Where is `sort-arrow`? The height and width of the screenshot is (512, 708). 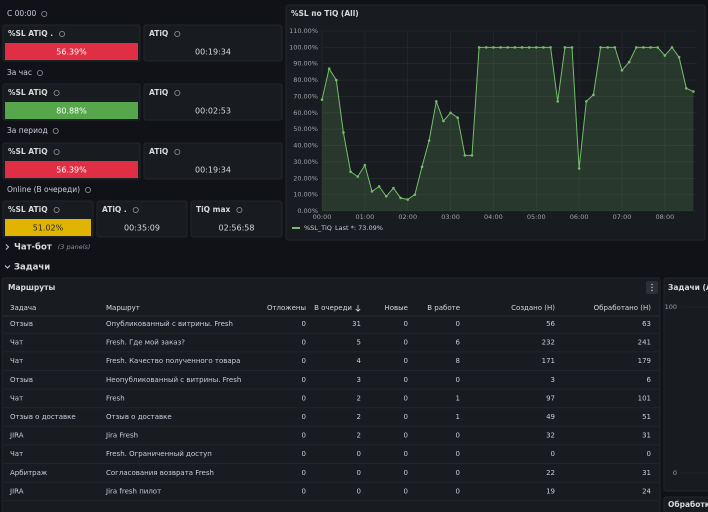 sort-arrow is located at coordinates (358, 308).